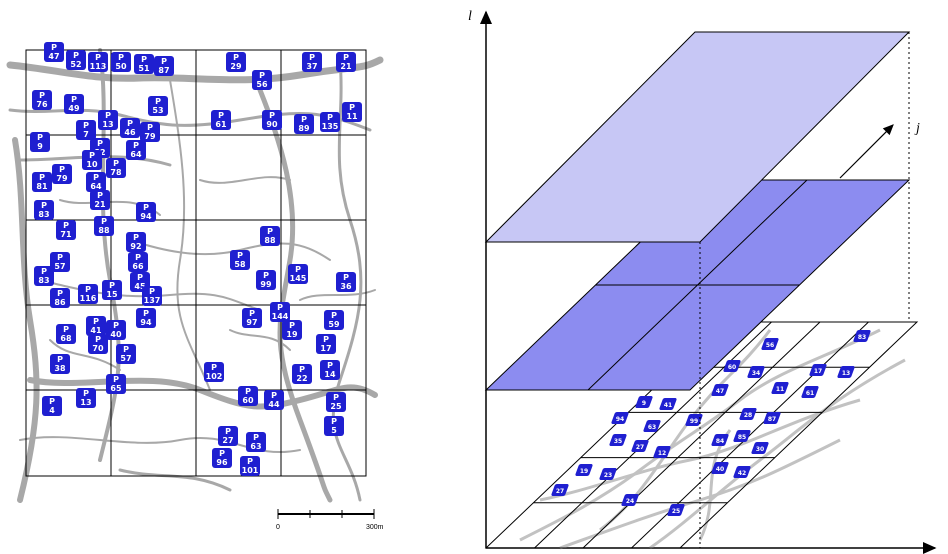  I want to click on parking-marker: P10, so click(92, 160).